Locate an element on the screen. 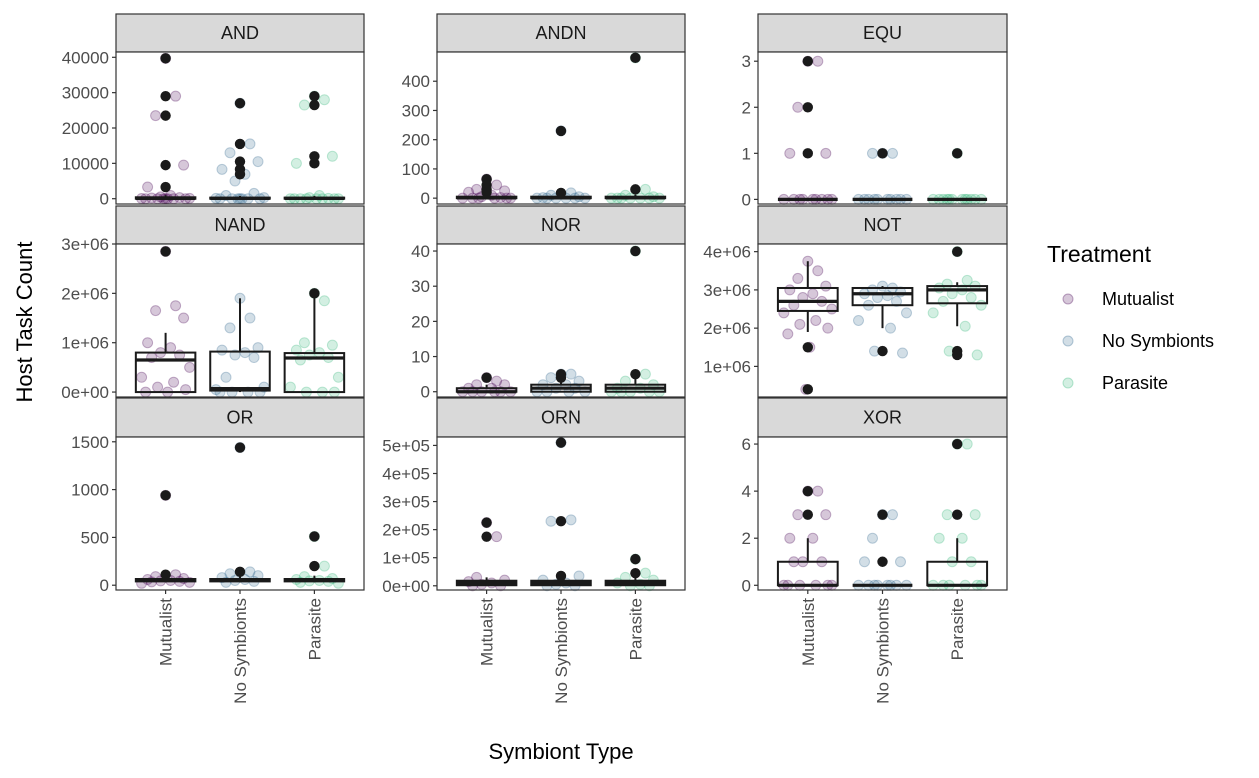 This screenshot has height=778, width=1259. panel-andn: ANDN 0 100 200 300 400 is located at coordinates (544, 110).